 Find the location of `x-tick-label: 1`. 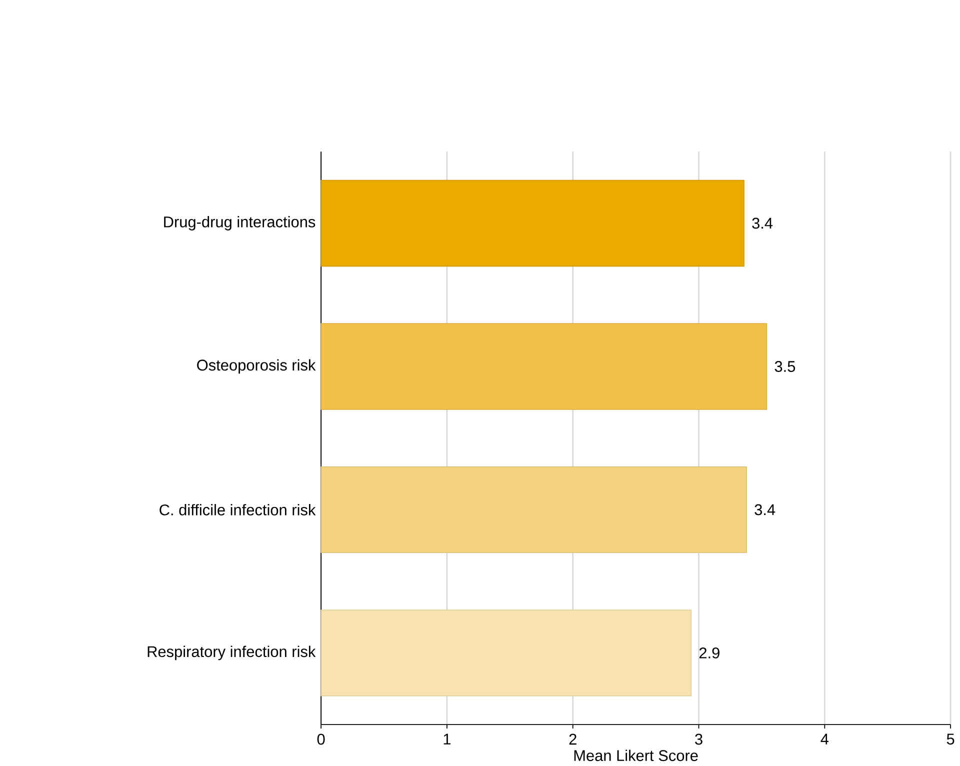

x-tick-label: 1 is located at coordinates (447, 739).